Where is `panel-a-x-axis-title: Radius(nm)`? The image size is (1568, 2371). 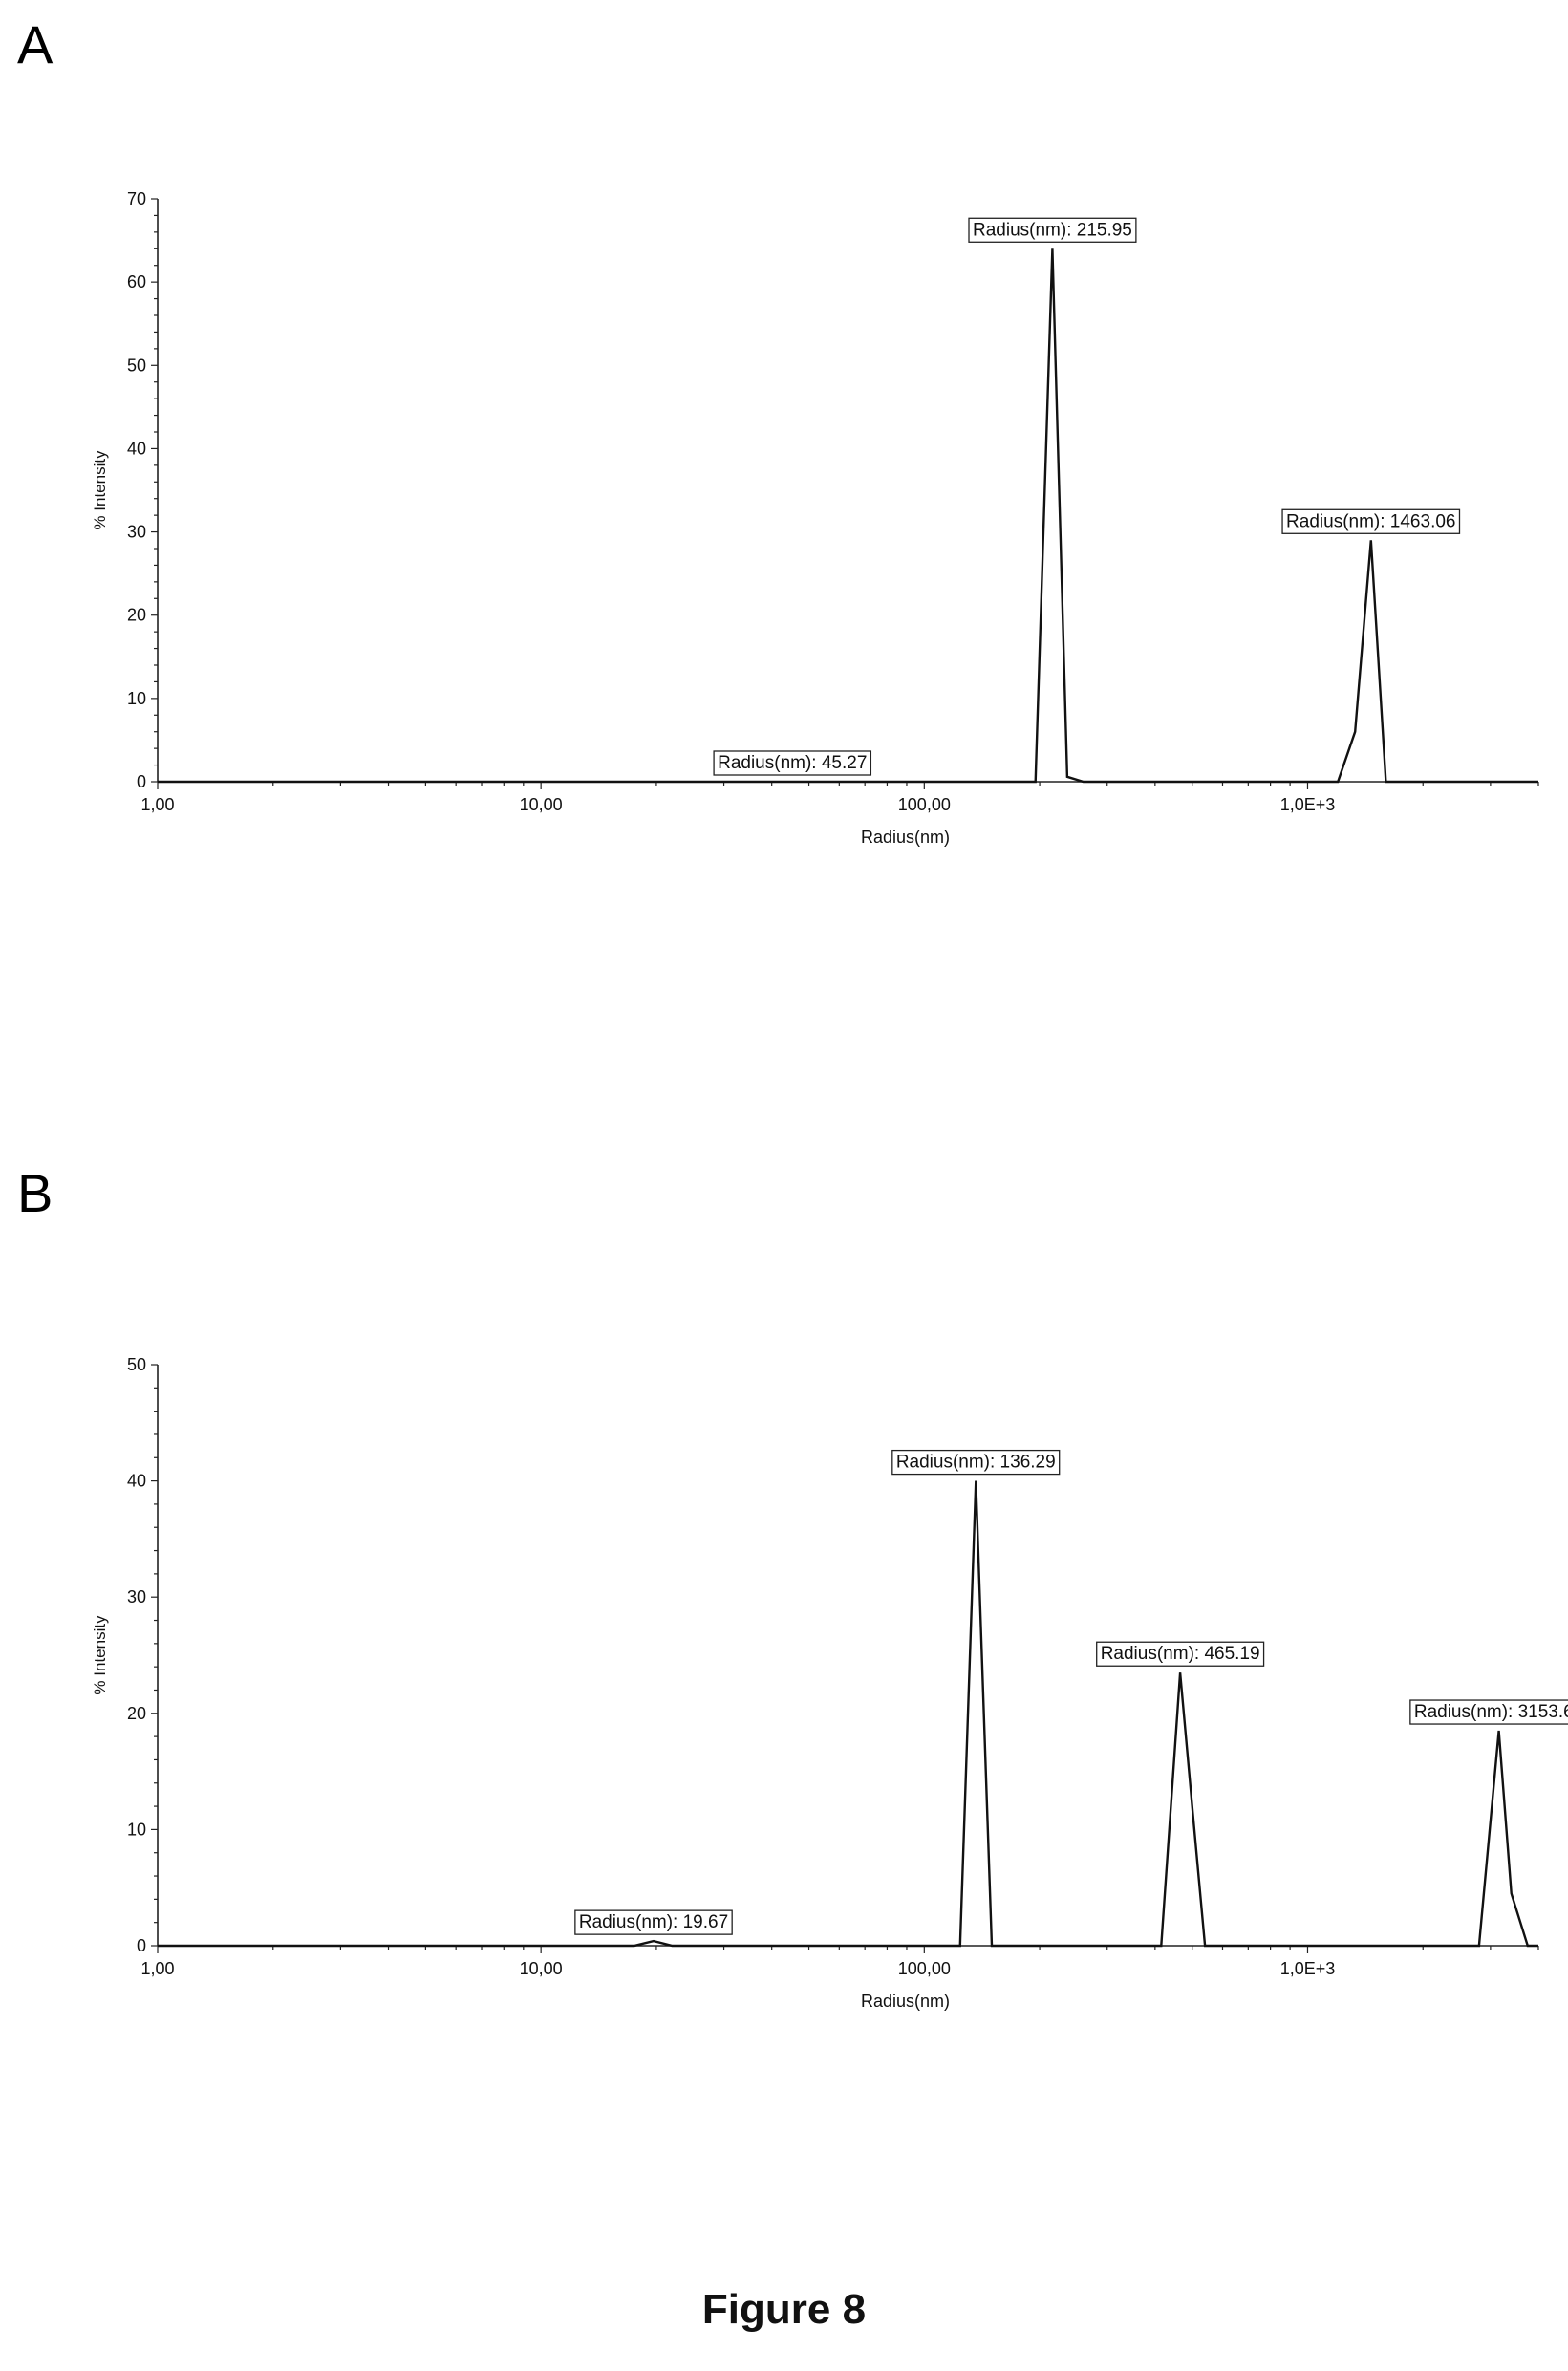
panel-a-x-axis-title: Radius(nm) is located at coordinates (906, 837).